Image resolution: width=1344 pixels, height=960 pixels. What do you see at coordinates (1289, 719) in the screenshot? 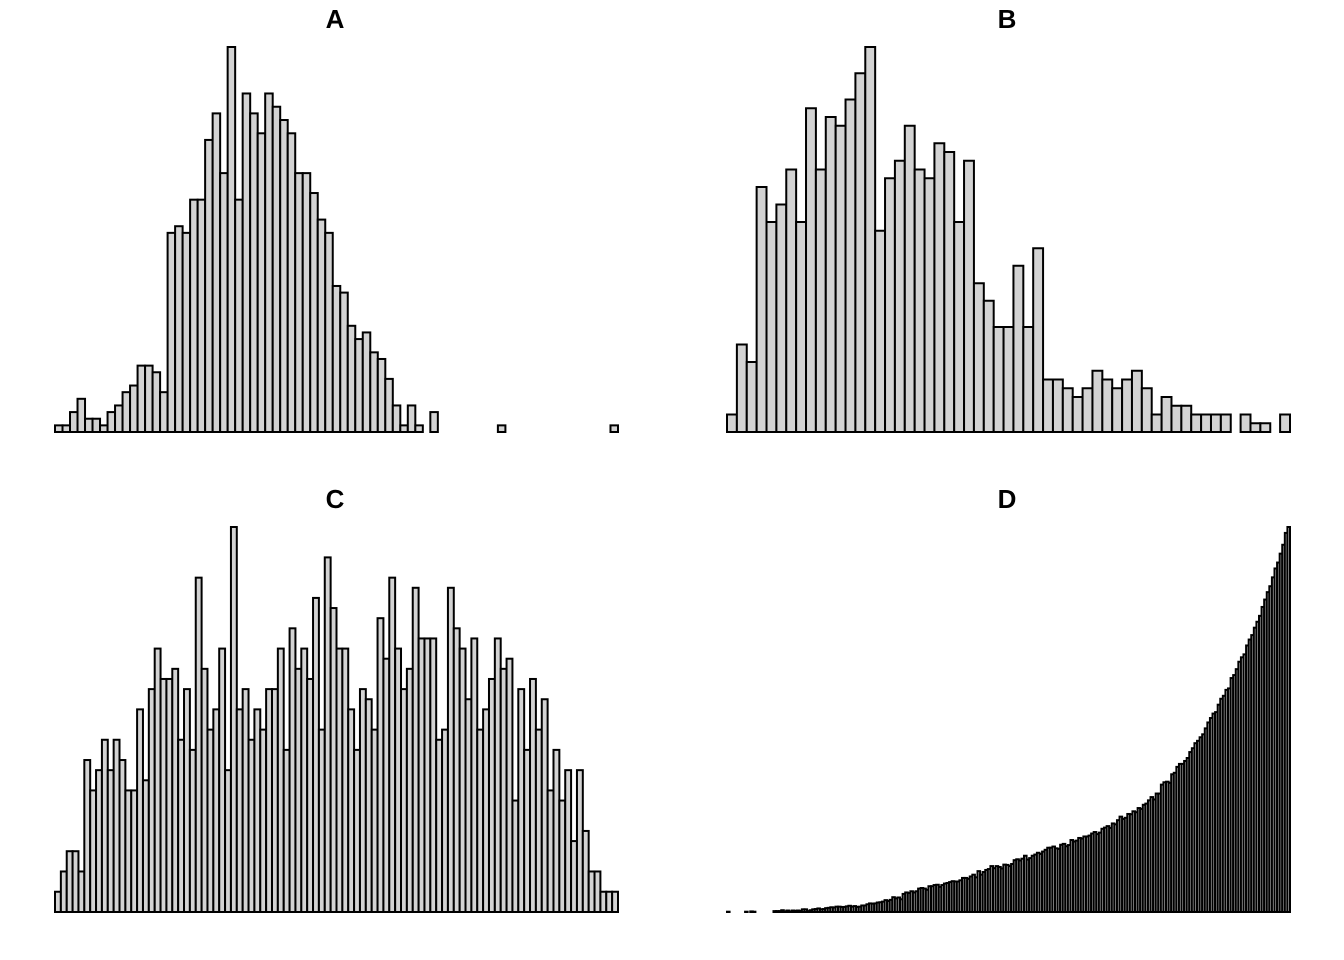
I see `panel-d-bar` at bounding box center [1289, 719].